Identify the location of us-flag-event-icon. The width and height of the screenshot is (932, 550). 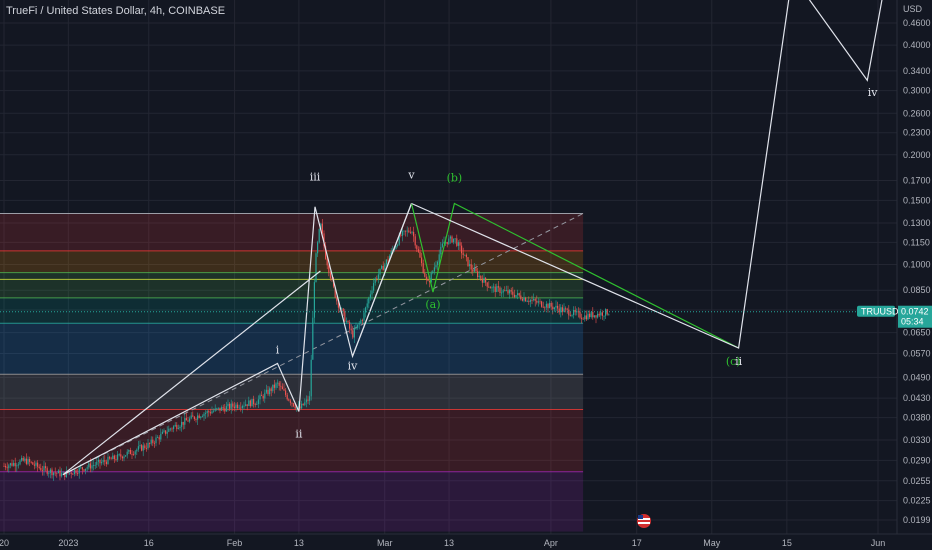
(644, 521).